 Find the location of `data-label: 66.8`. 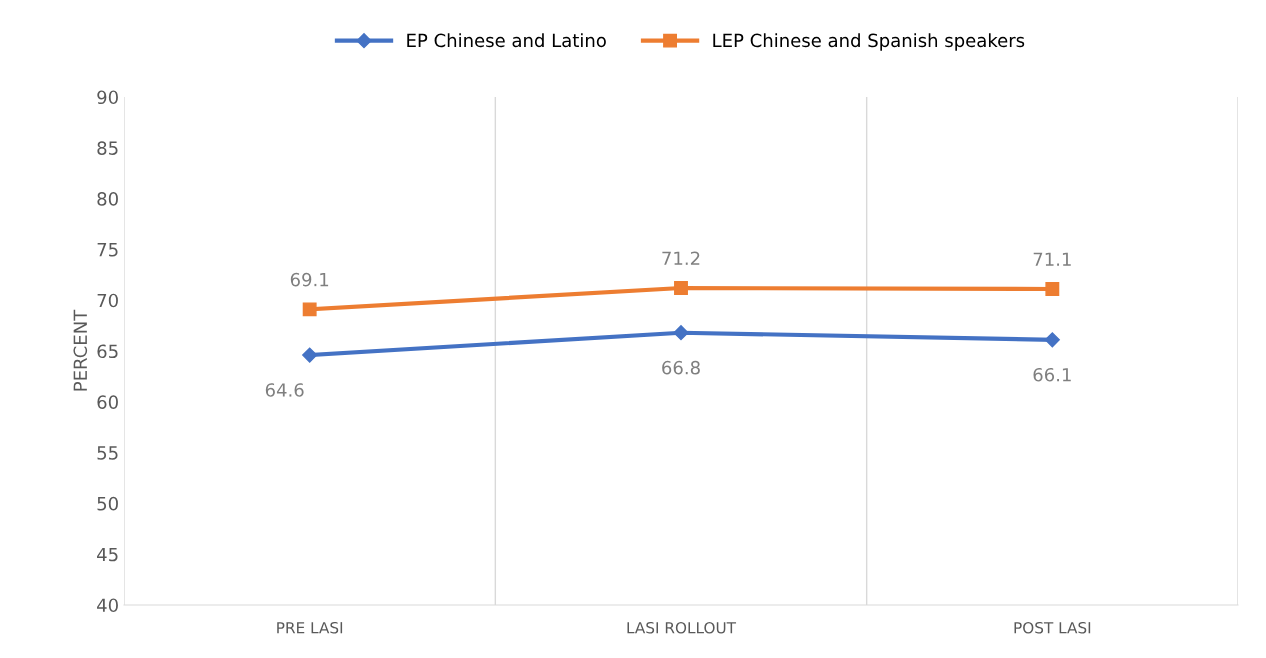

data-label: 66.8 is located at coordinates (681, 367).